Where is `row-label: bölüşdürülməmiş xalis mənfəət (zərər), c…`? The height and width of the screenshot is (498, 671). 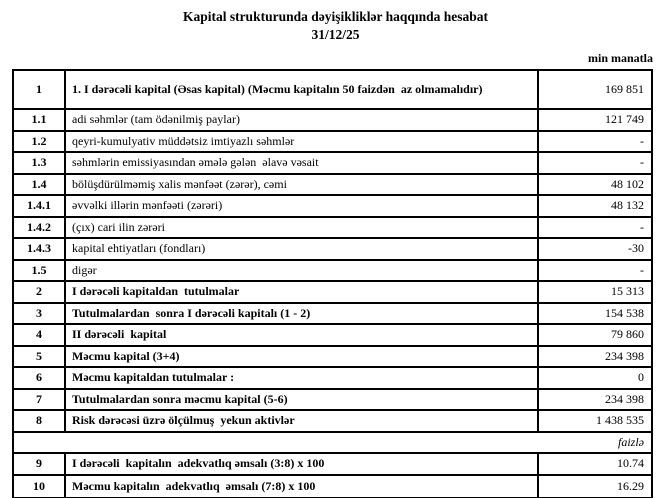
row-label: bölüşdürülməmiş xalis mənfəət (zərər), c… is located at coordinates (302, 184).